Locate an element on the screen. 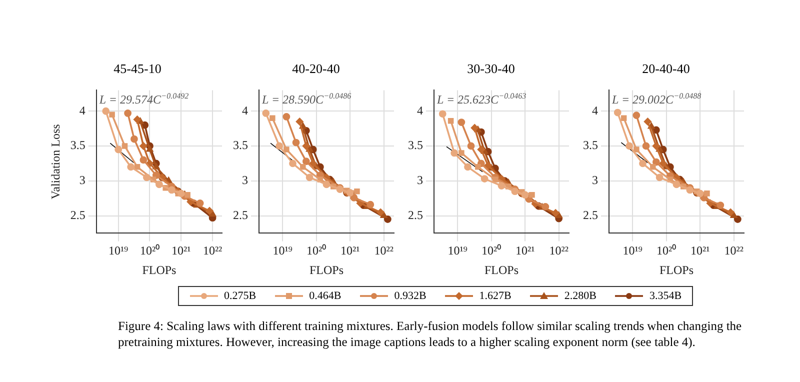 This screenshot has height=382, width=800. legend-label: 3.354B is located at coordinates (665, 296).